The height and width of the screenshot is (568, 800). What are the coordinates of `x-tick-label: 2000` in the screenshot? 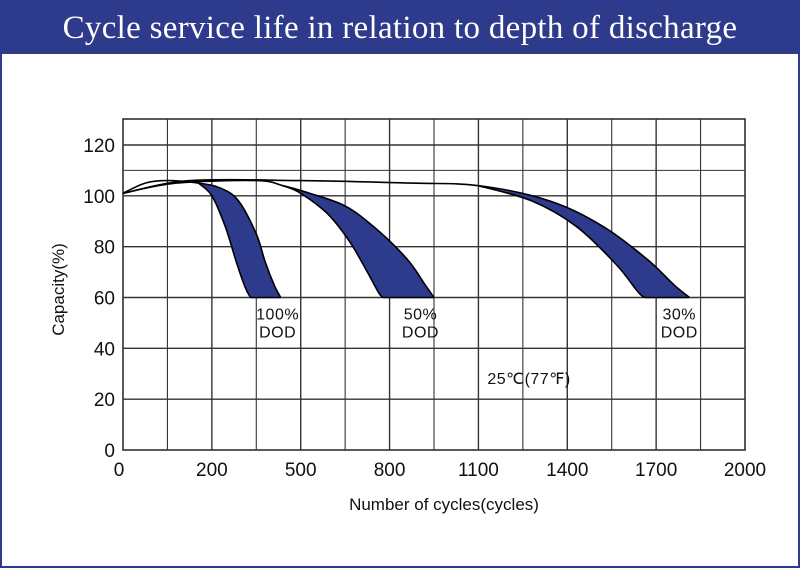 It's located at (745, 470).